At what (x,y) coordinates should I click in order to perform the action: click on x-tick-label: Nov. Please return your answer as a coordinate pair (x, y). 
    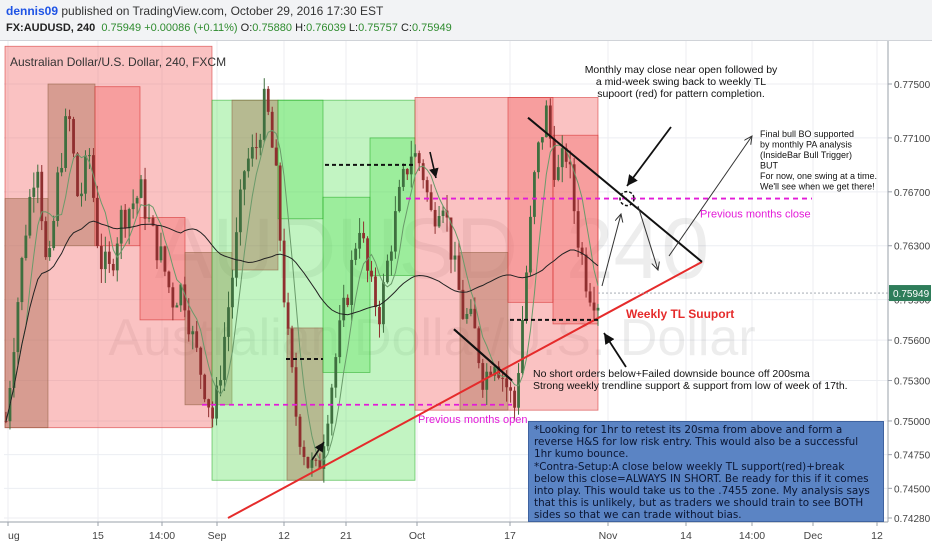
    Looking at the image, I should click on (608, 536).